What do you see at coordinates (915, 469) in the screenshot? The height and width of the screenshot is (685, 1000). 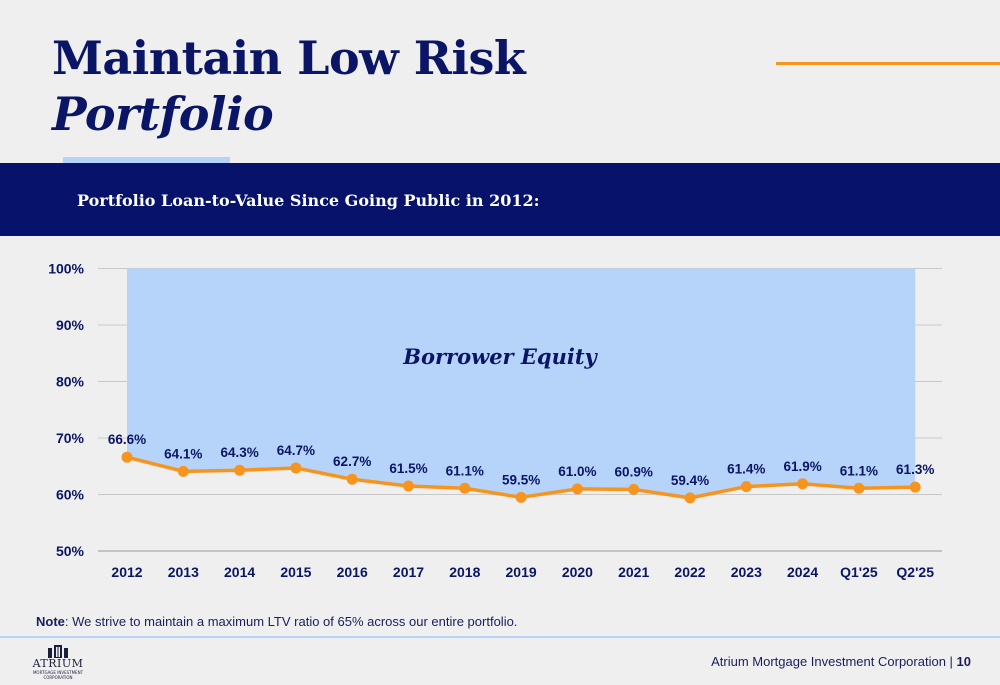 I see `data-label: 61.3%` at bounding box center [915, 469].